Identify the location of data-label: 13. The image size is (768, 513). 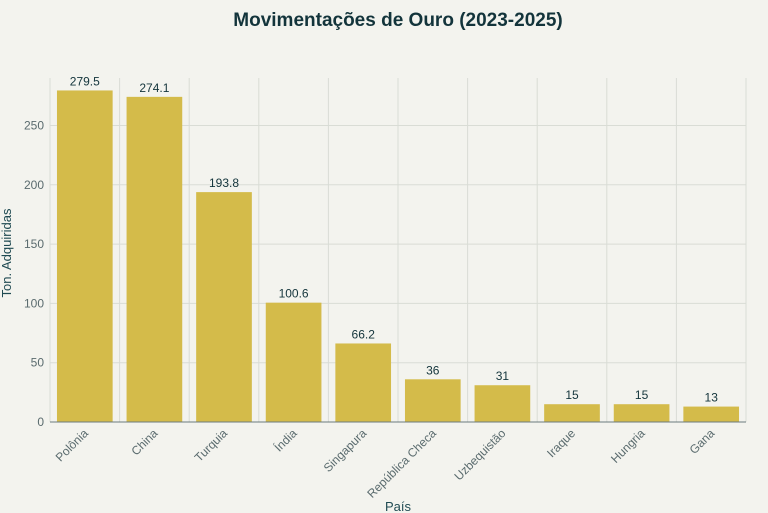
(712, 398).